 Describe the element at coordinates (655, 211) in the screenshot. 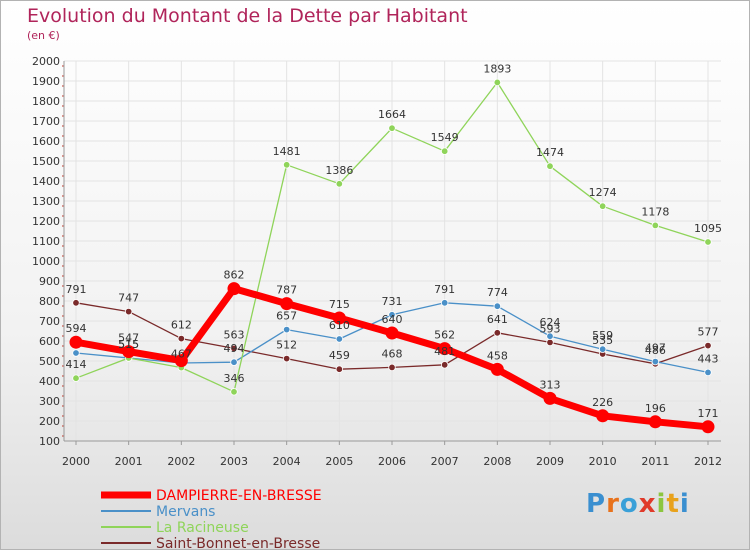

I see `data-label: 1178` at that location.